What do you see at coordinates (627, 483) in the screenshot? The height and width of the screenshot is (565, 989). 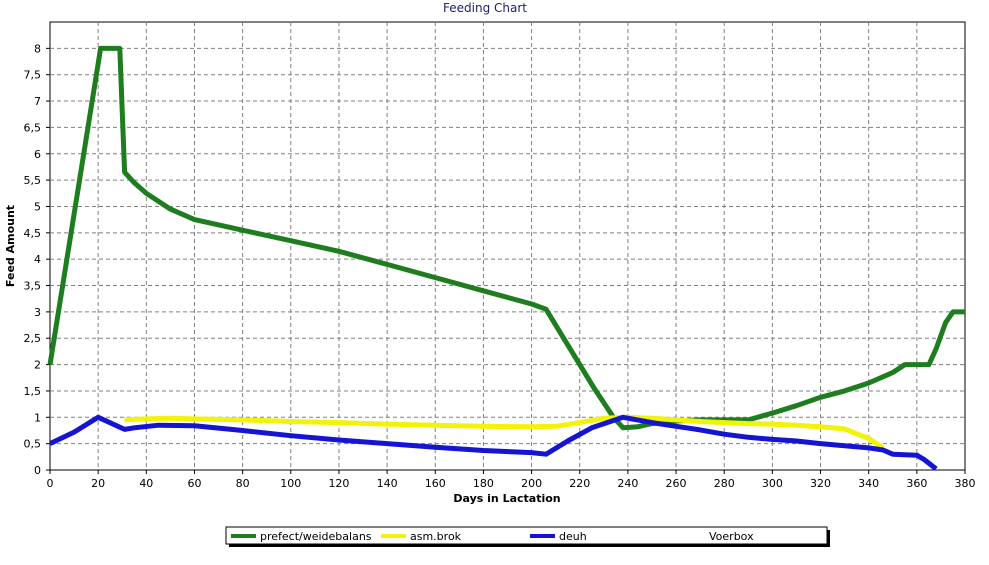 I see `x-tick-label: 240` at bounding box center [627, 483].